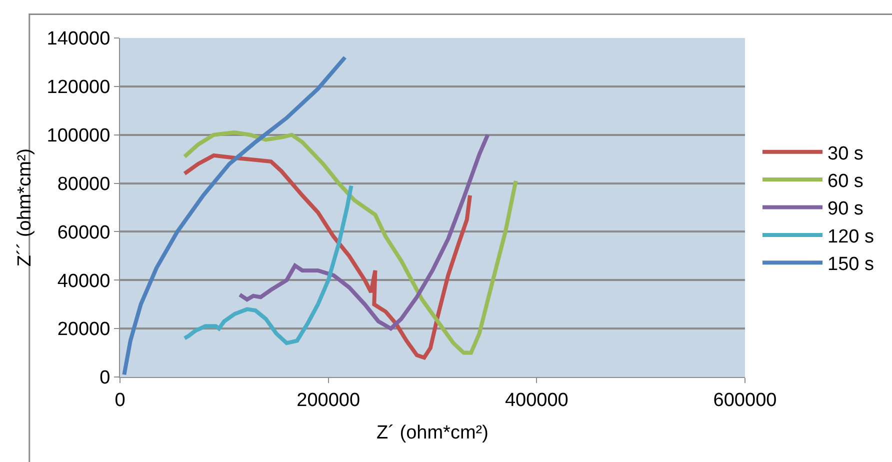 The height and width of the screenshot is (462, 892). Describe the element at coordinates (120, 400) in the screenshot. I see `x-tick-label: 0` at that location.